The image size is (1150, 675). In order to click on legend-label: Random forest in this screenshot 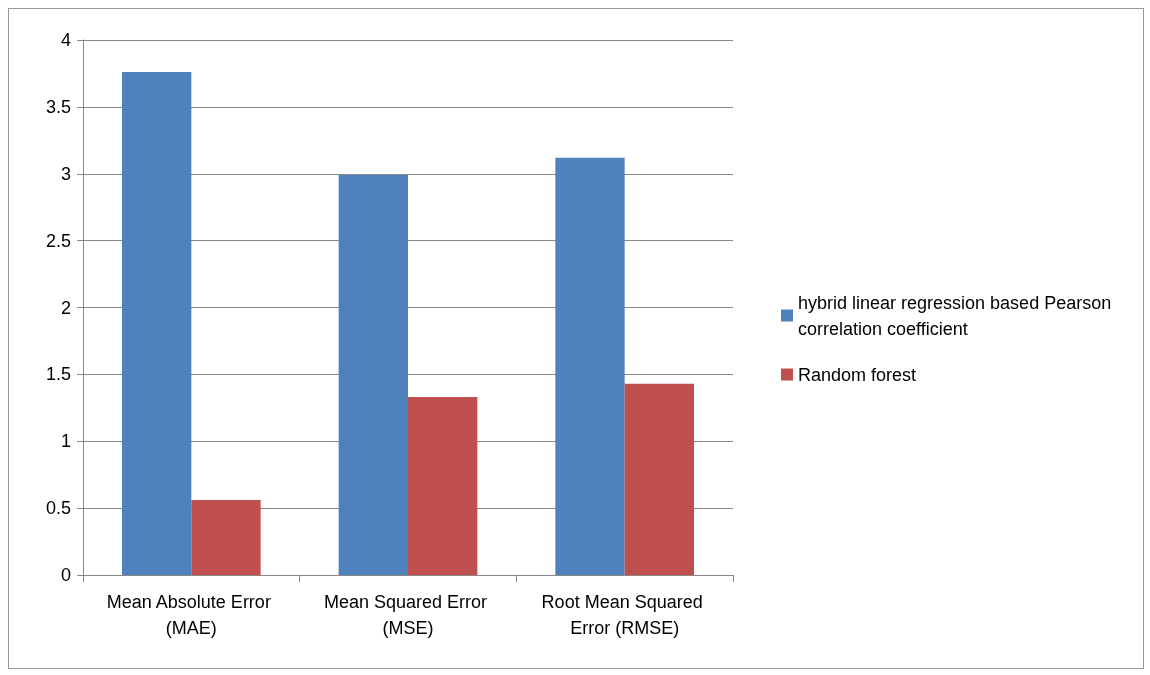, I will do `click(857, 374)`.